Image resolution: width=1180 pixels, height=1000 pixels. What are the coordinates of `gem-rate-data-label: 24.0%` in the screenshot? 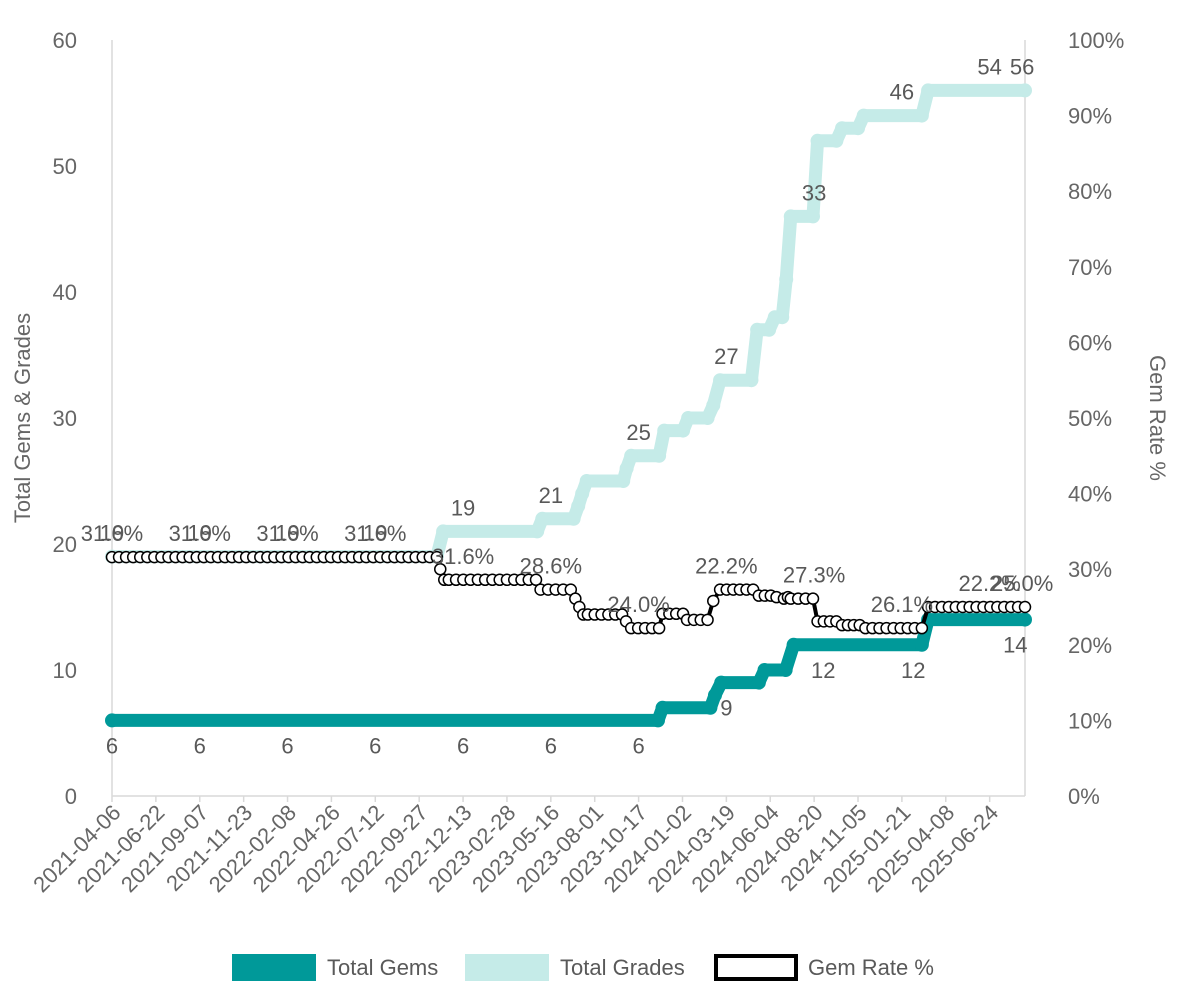 It's located at (638, 604).